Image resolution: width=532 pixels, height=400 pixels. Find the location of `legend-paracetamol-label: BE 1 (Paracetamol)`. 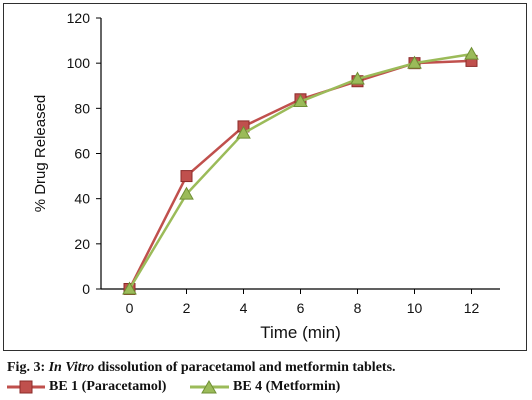

legend-paracetamol-label: BE 1 (Paracetamol) is located at coordinates (108, 386).